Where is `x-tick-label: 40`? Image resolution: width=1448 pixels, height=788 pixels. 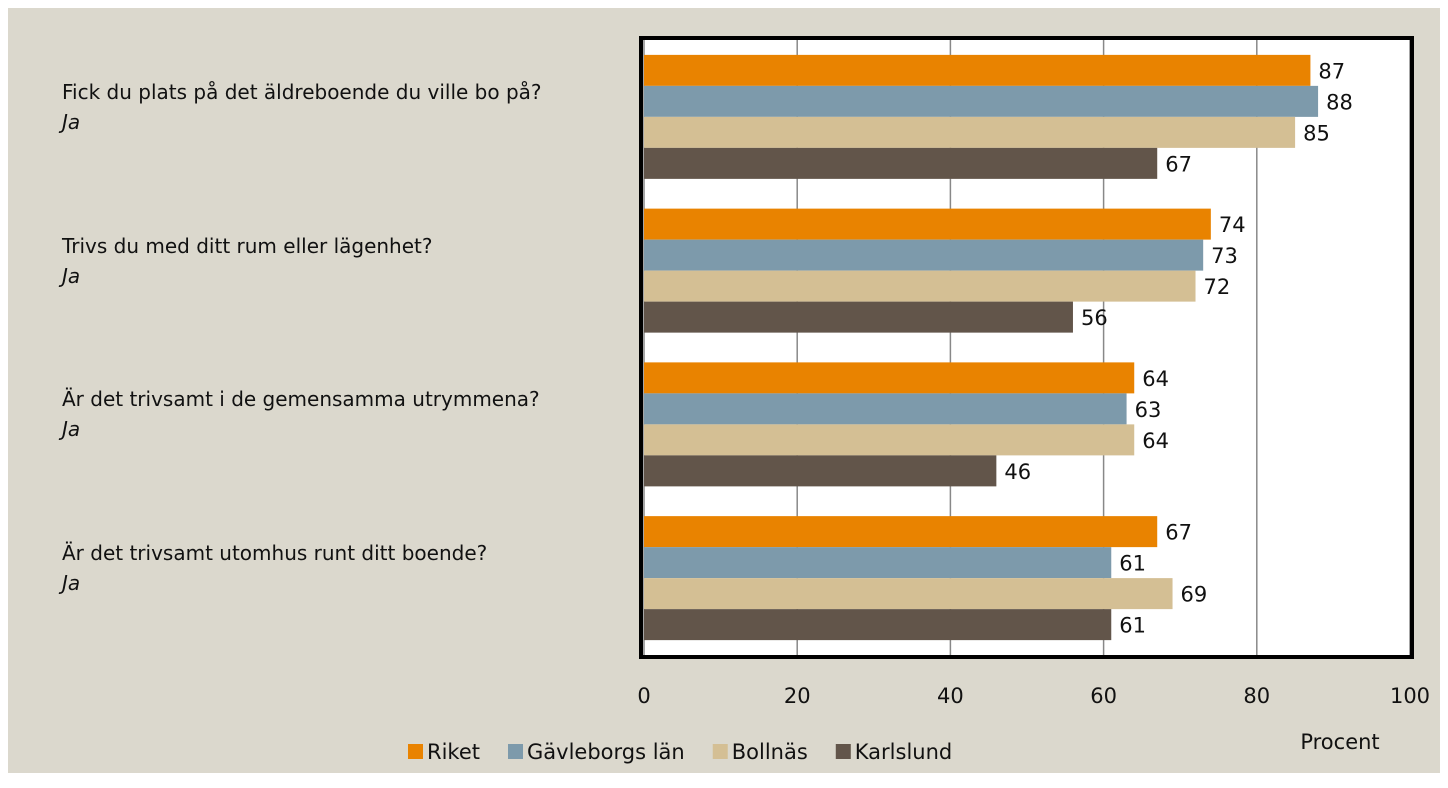 x-tick-label: 40 is located at coordinates (950, 696).